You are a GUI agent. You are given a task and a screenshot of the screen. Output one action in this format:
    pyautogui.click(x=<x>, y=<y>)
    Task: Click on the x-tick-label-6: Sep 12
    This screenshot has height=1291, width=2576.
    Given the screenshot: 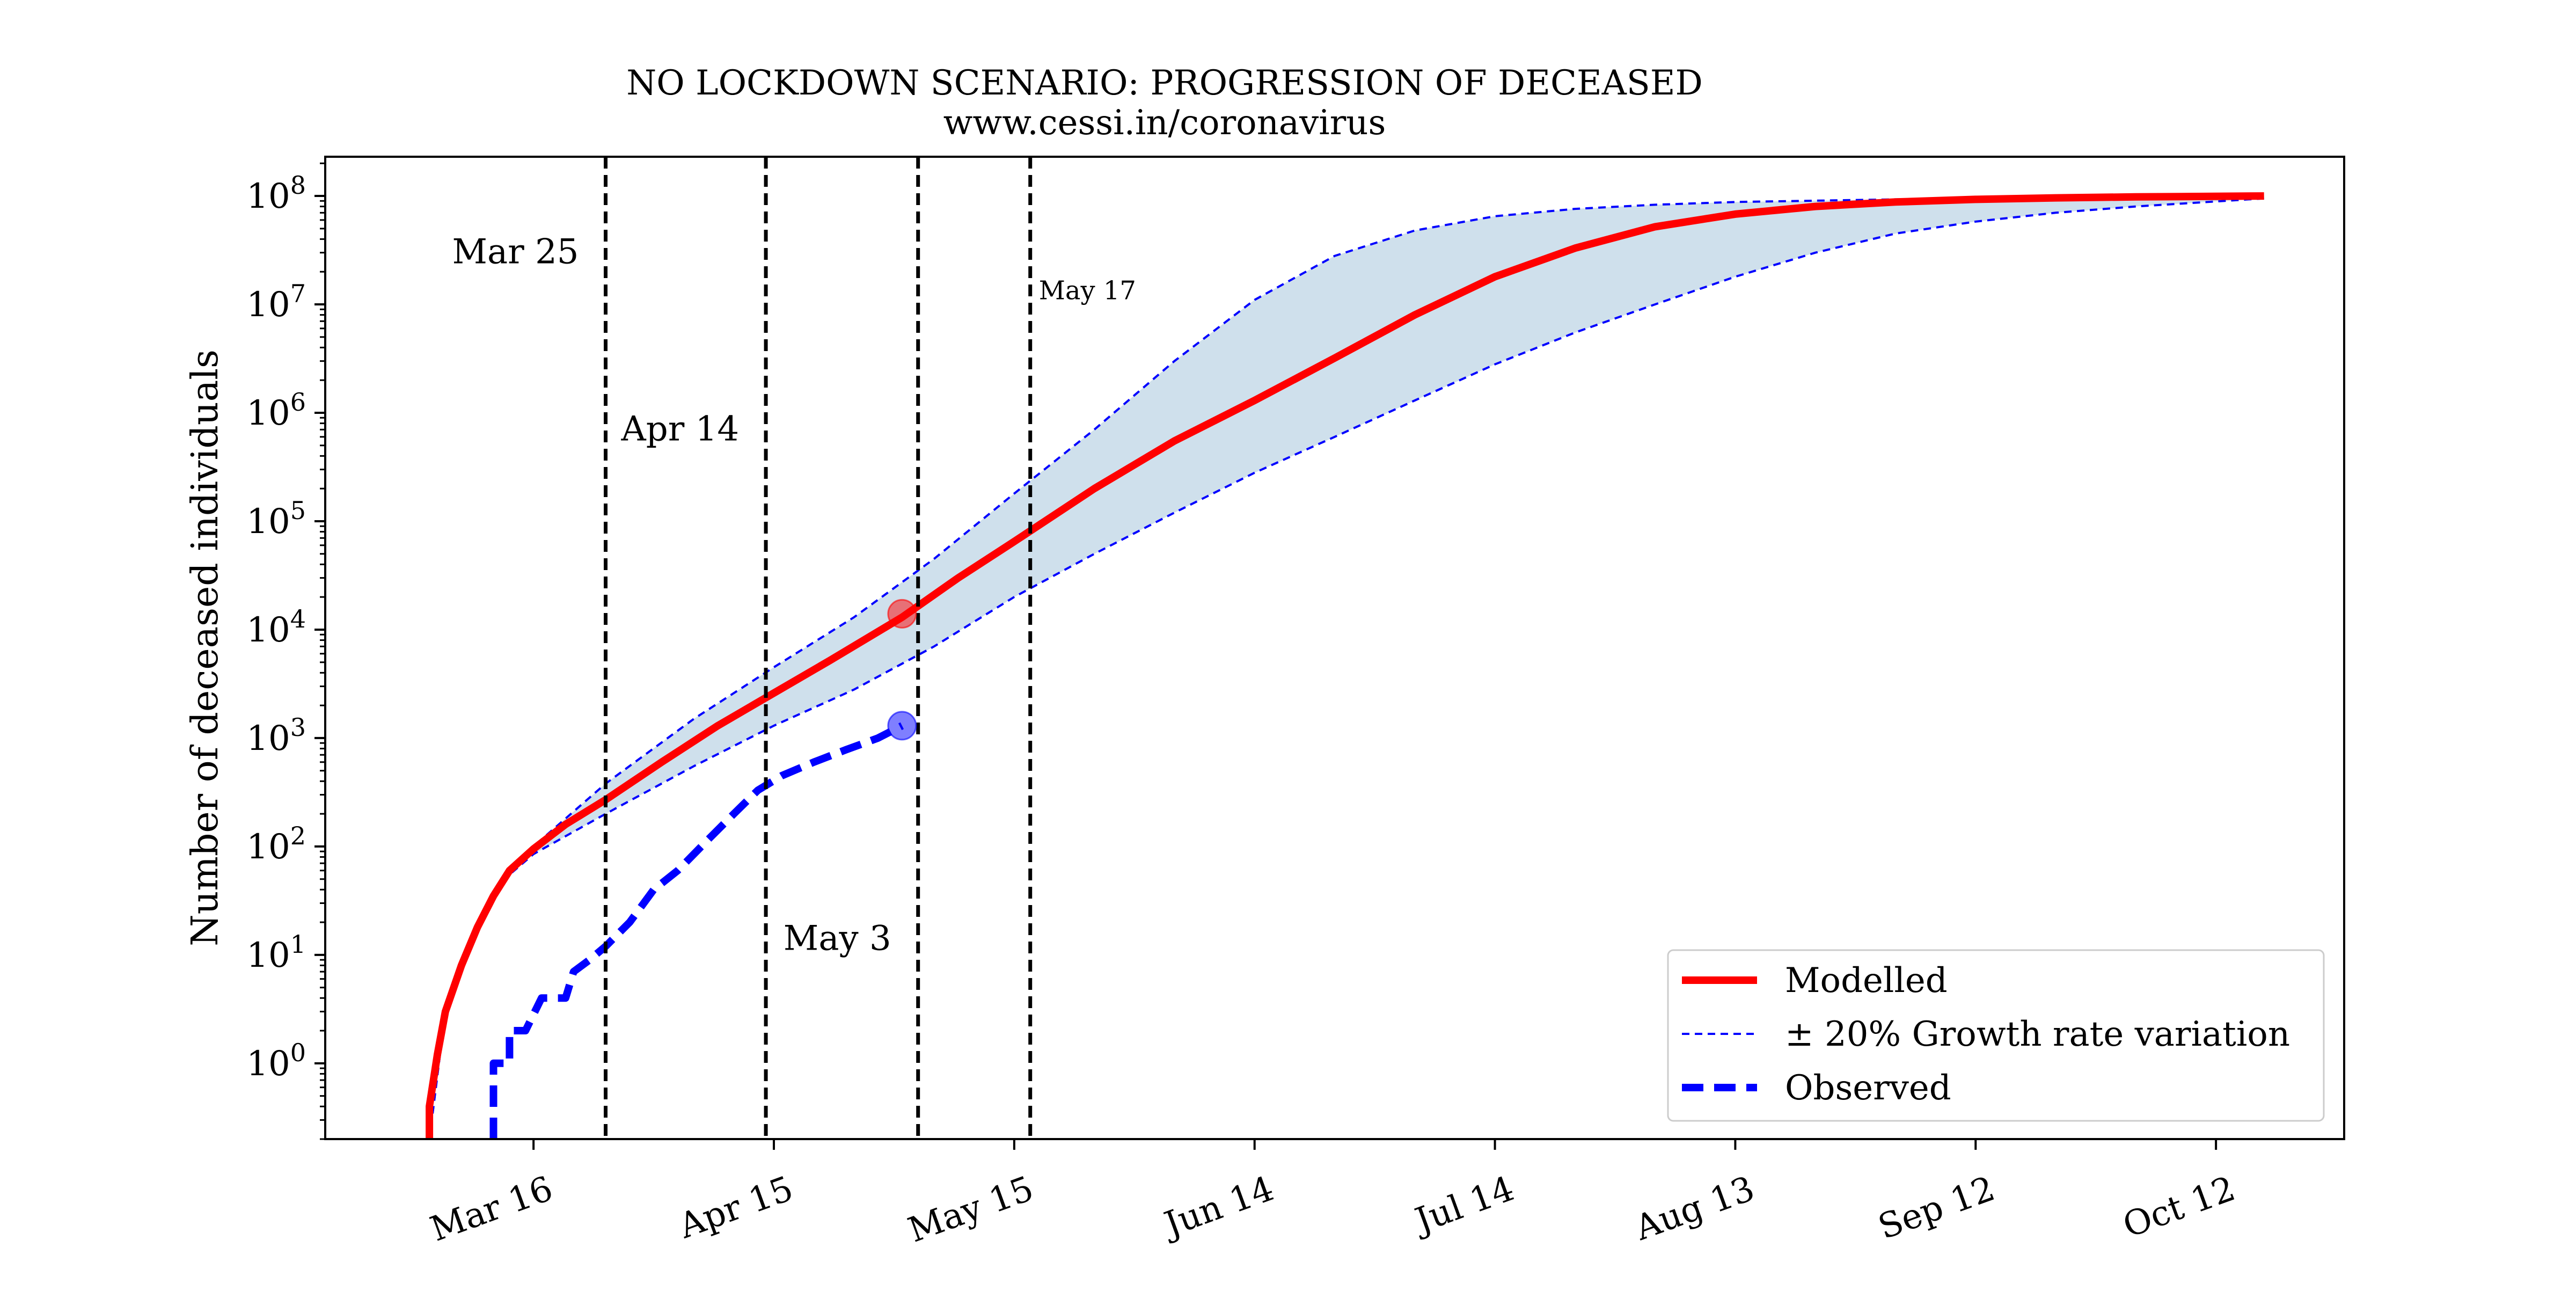 What is the action you would take?
    pyautogui.click(x=1937, y=1208)
    